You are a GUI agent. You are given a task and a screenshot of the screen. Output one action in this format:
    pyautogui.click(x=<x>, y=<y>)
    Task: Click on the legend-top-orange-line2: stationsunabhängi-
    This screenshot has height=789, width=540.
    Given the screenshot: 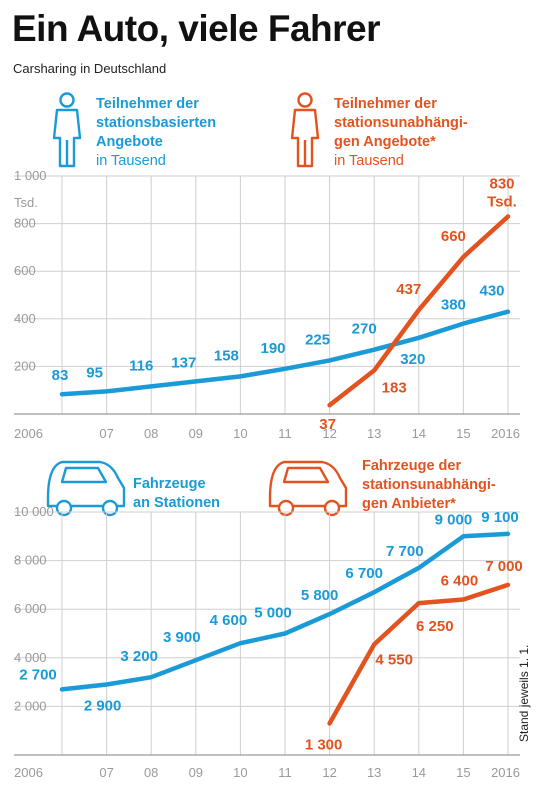 What is the action you would take?
    pyautogui.click(x=401, y=123)
    